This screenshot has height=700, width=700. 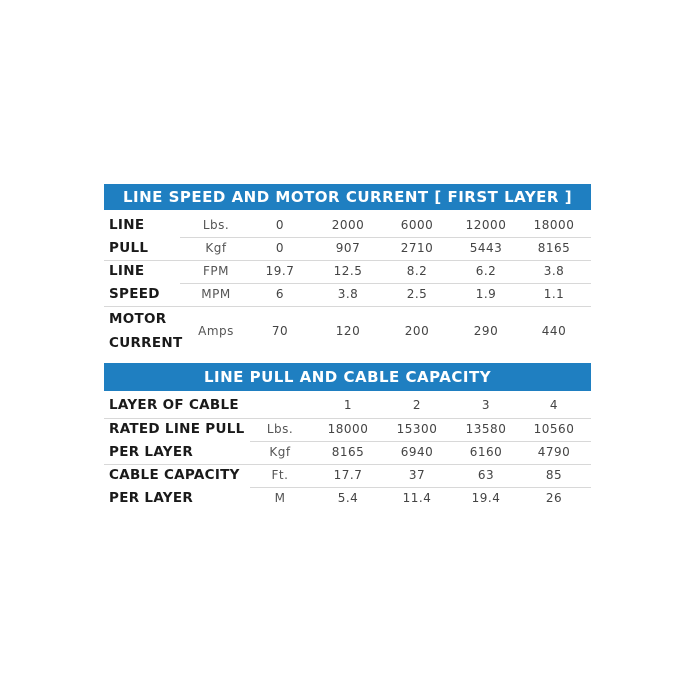 What do you see at coordinates (280, 498) in the screenshot?
I see `unit-cell: M` at bounding box center [280, 498].